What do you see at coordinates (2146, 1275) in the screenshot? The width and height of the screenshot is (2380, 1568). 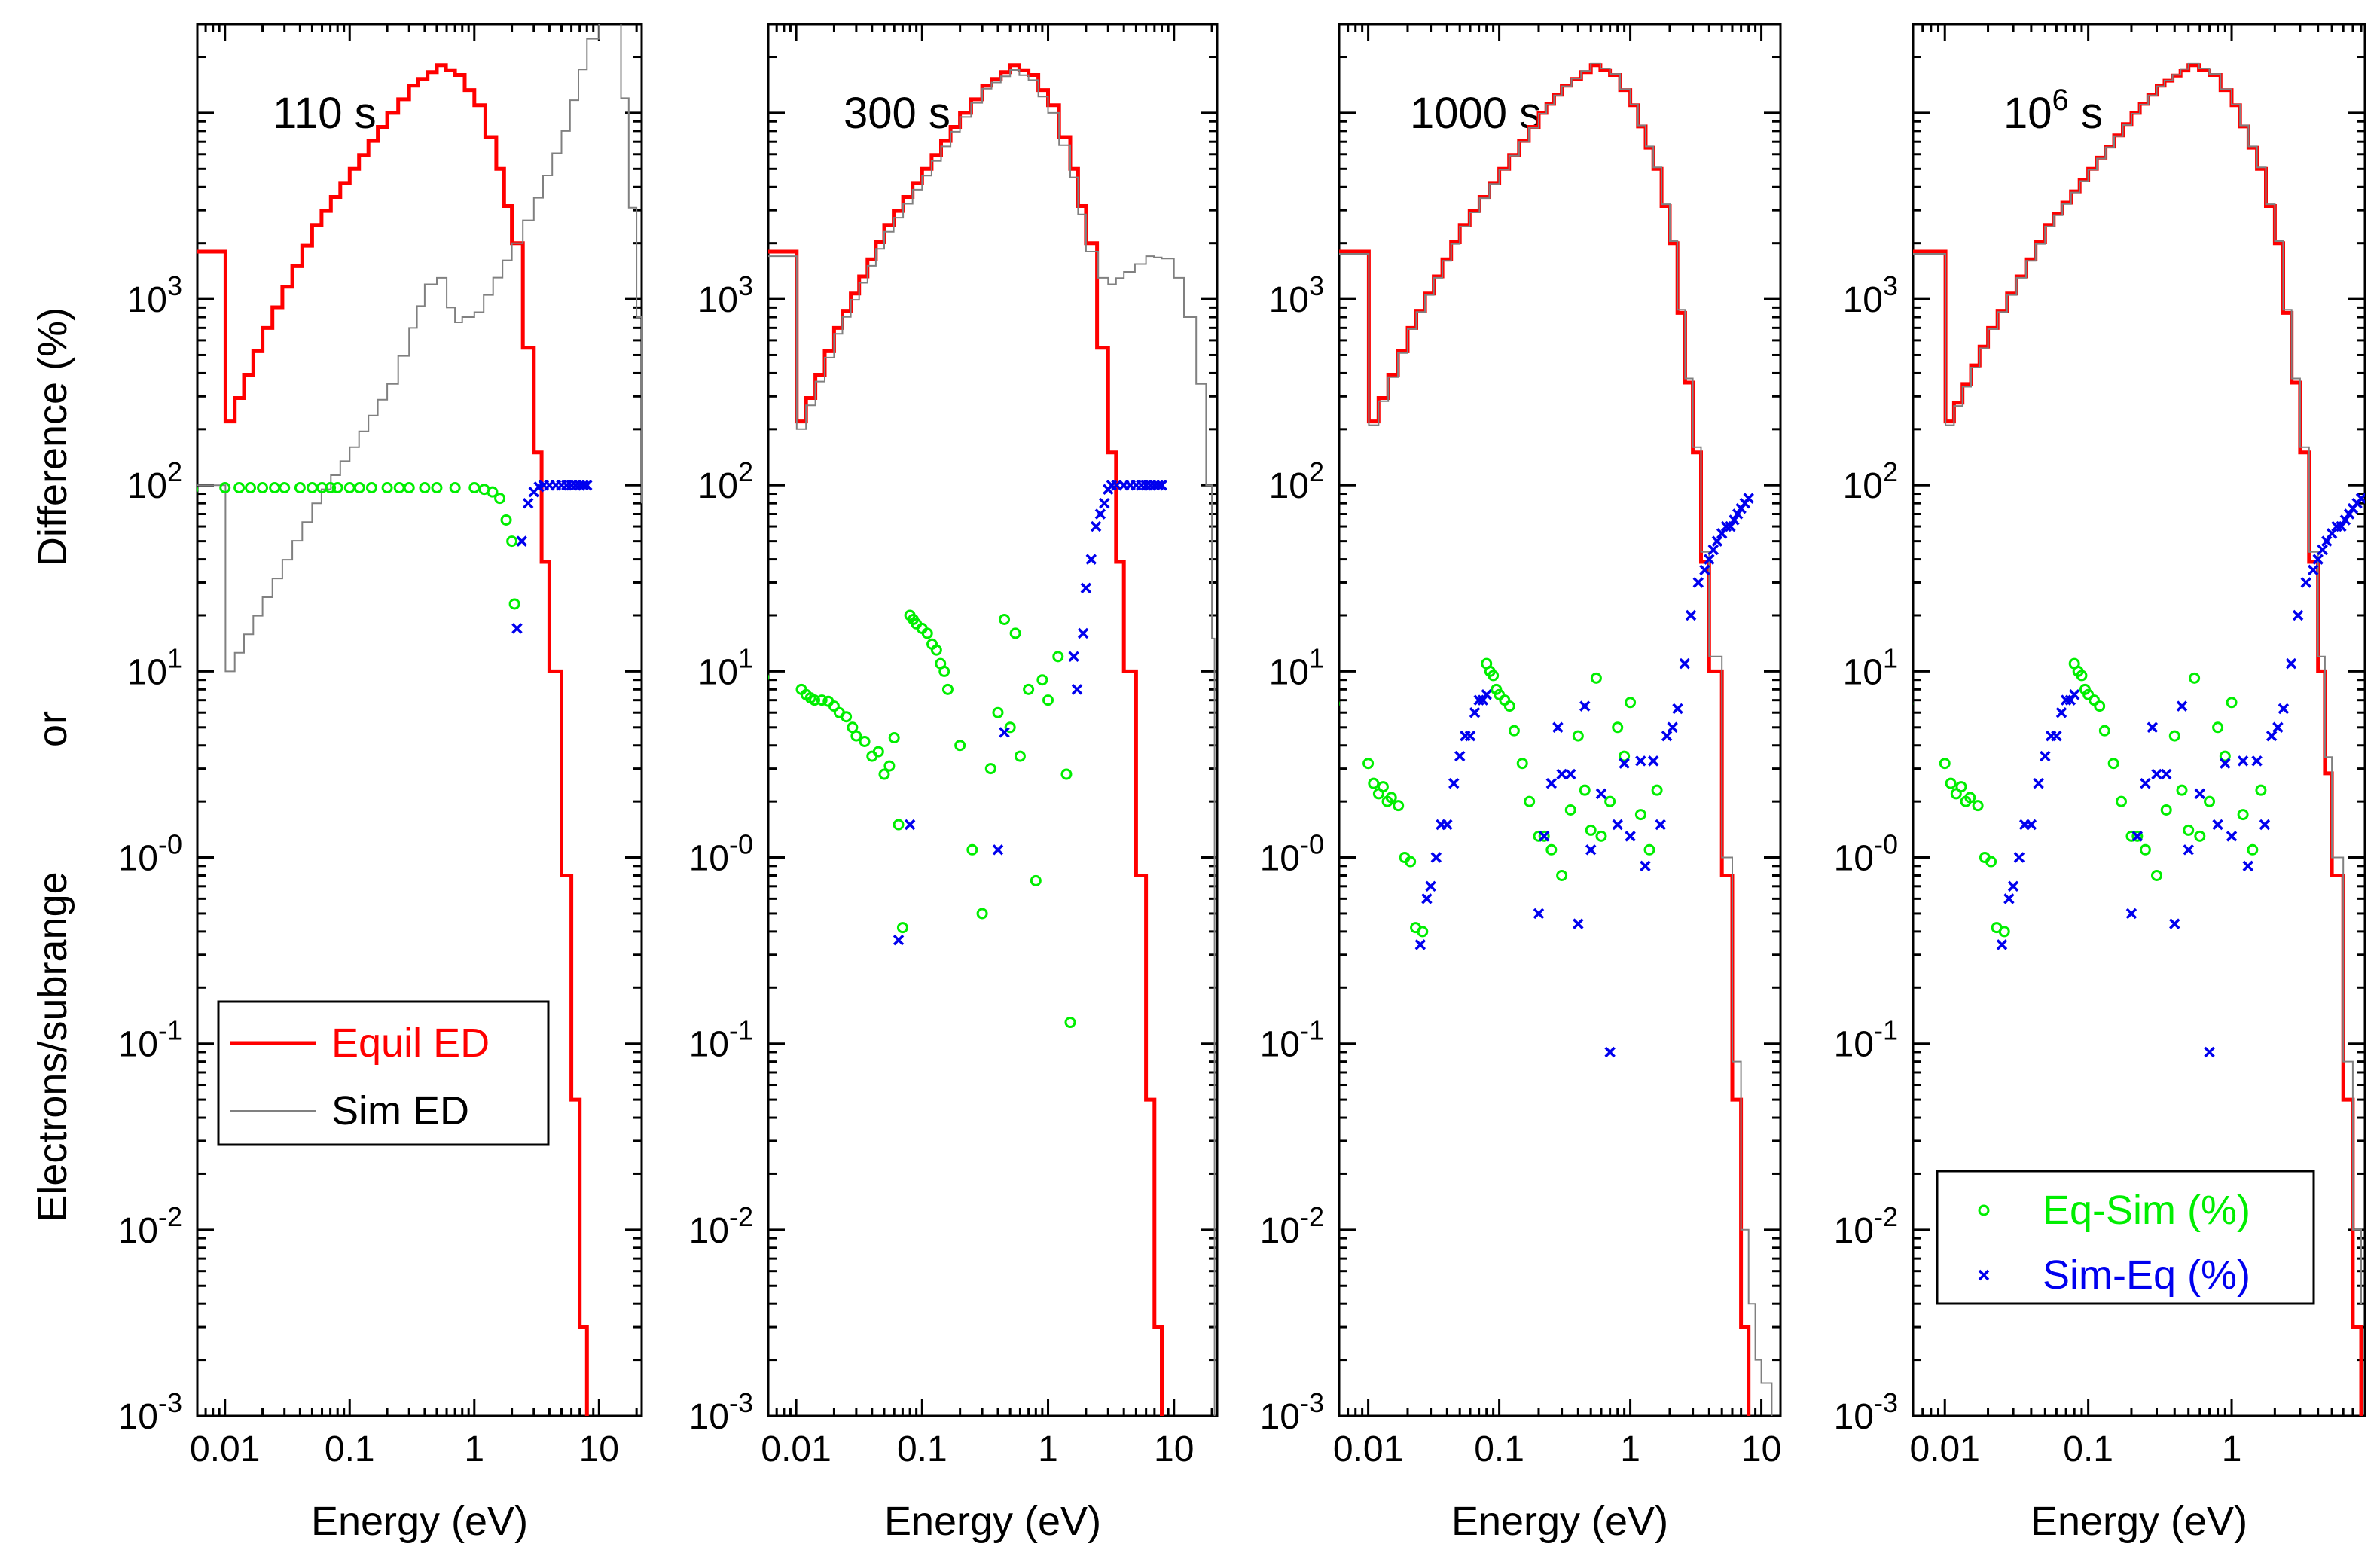 I see `legend-label: Sim-Eq (%)` at bounding box center [2146, 1275].